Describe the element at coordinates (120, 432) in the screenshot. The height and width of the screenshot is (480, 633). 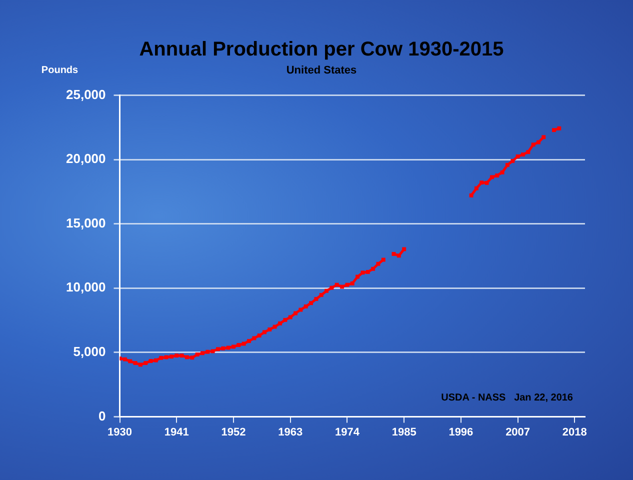
I see `x-tick-label: 1930` at that location.